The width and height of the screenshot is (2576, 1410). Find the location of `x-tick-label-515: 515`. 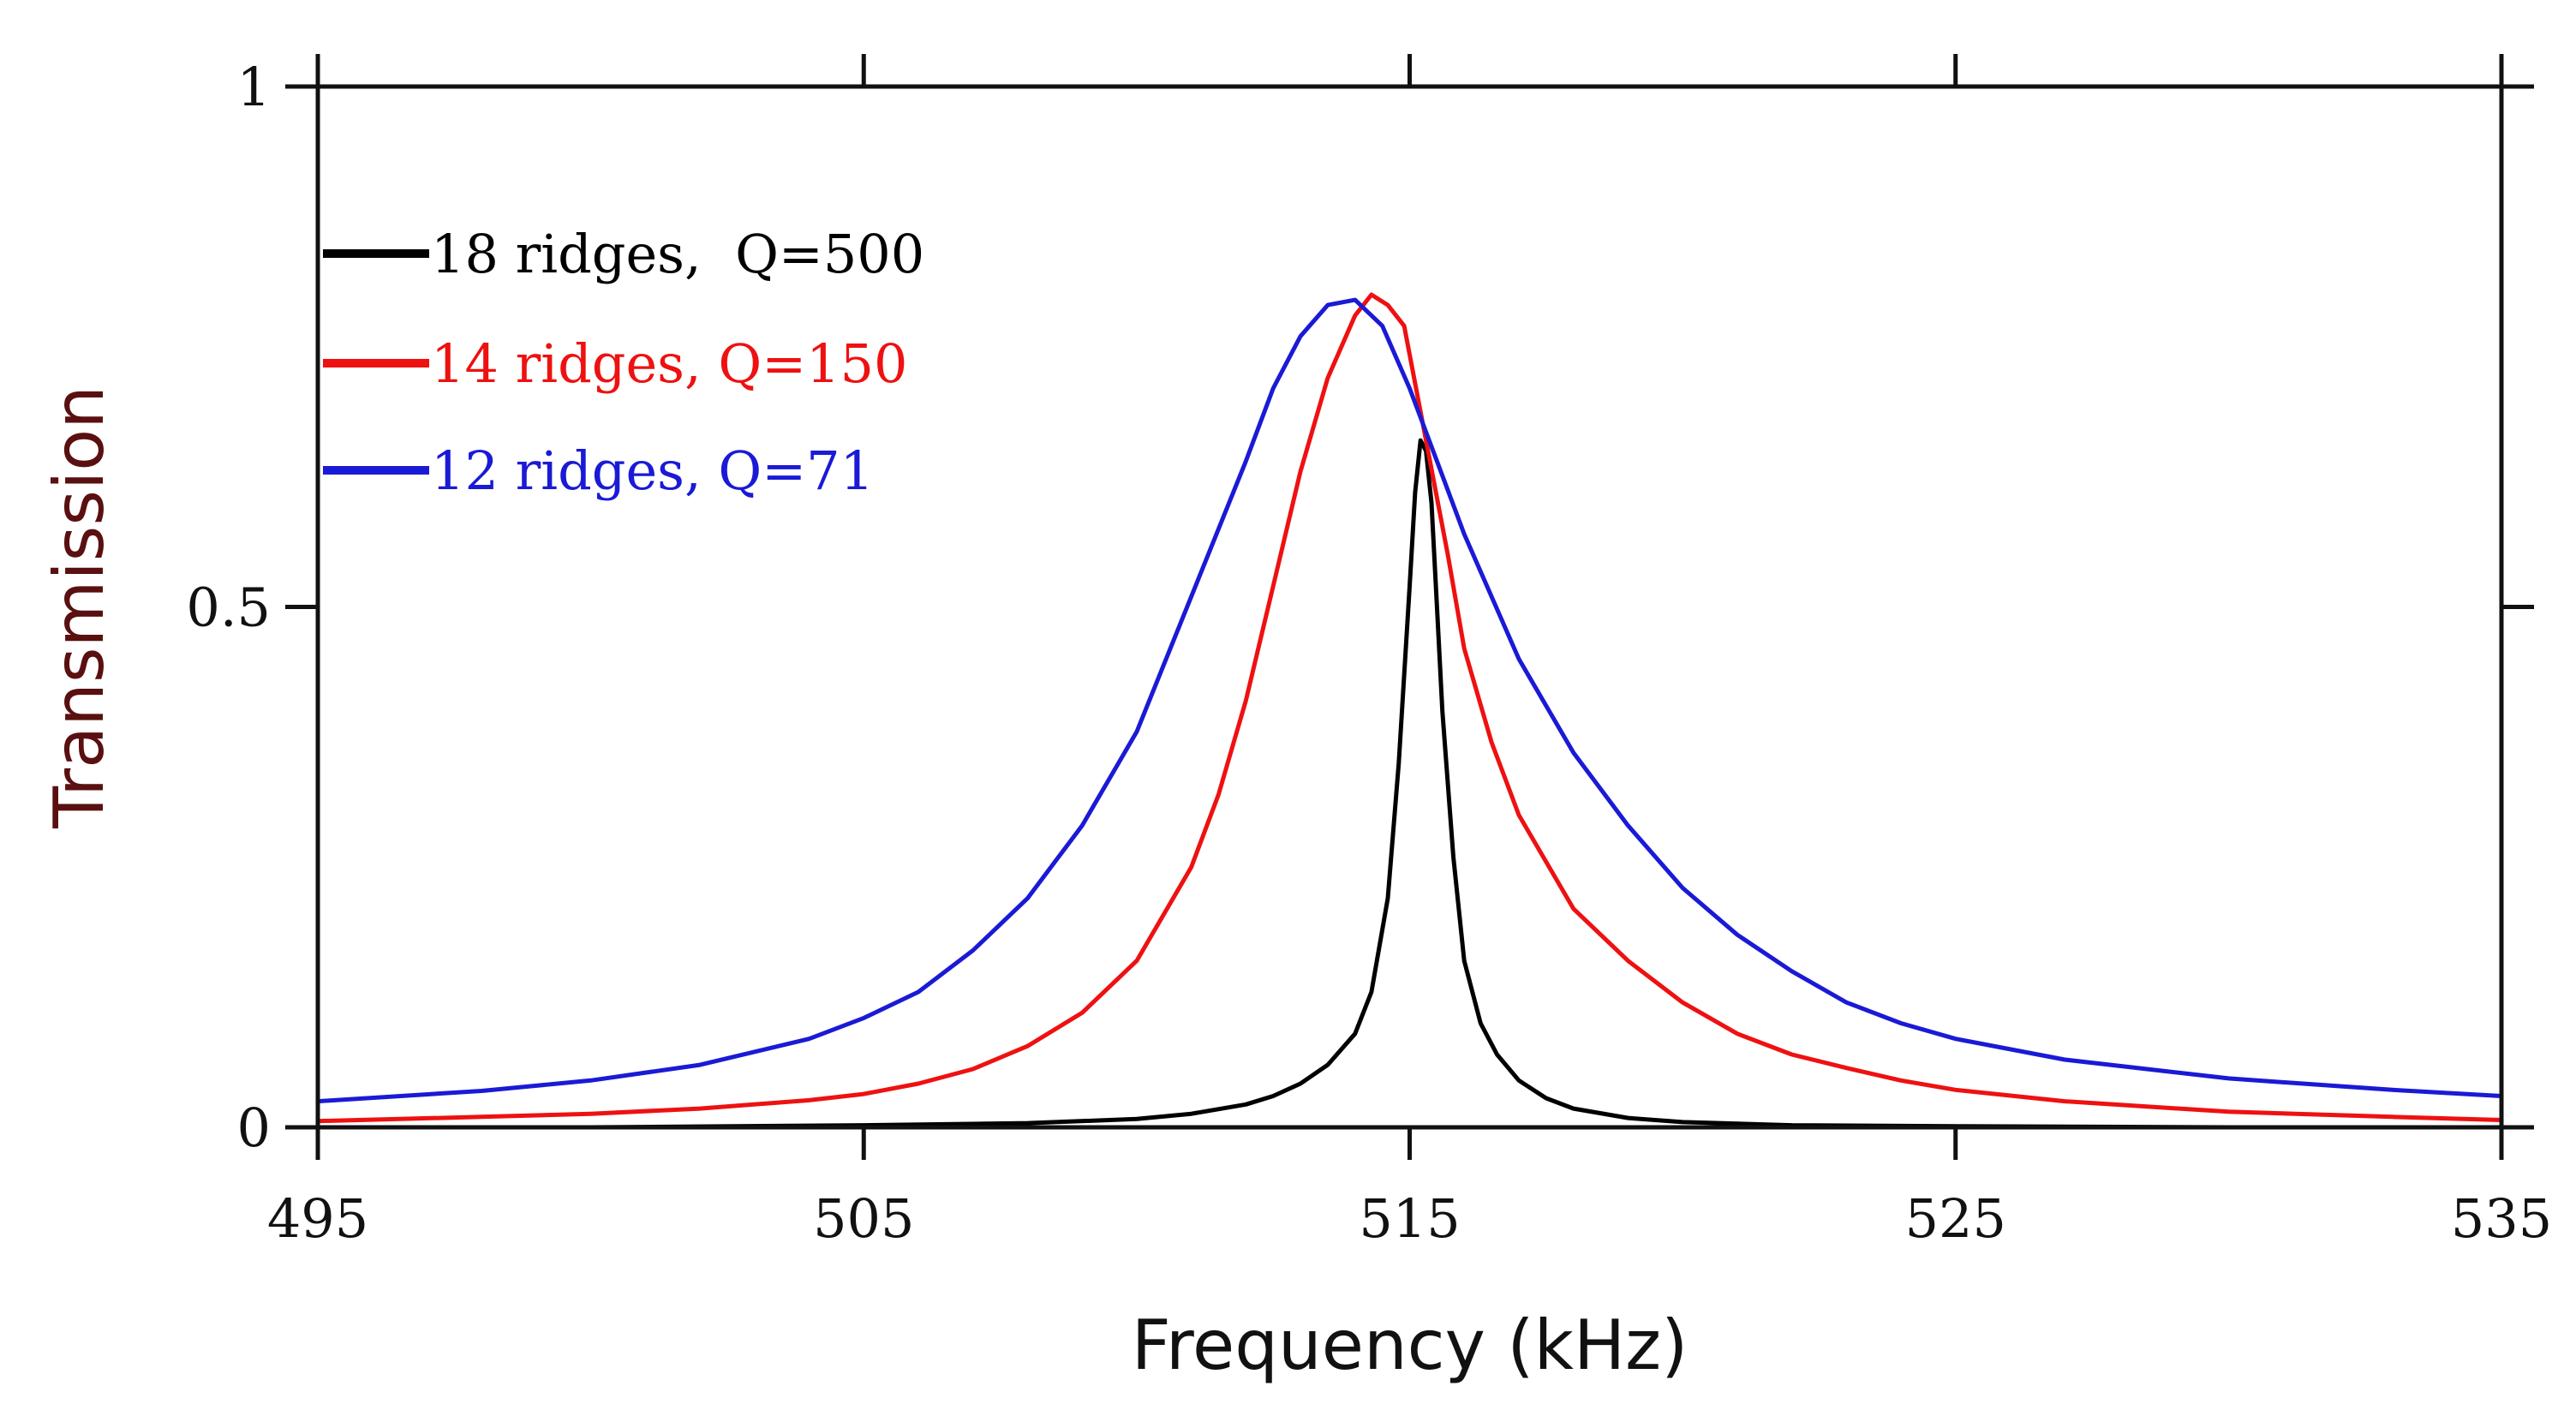

x-tick-label-515: 515 is located at coordinates (1410, 1218).